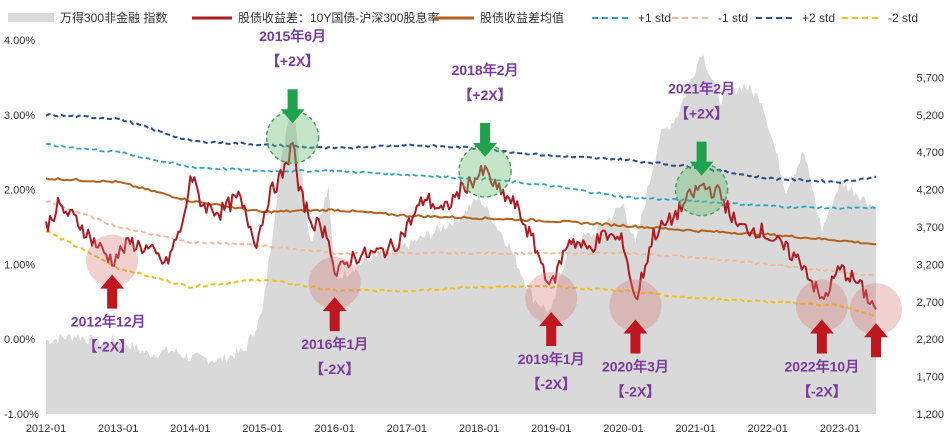 The height and width of the screenshot is (447, 949). Describe the element at coordinates (930, 228) in the screenshot. I see `y-right-tick-label: 3,700` at that location.